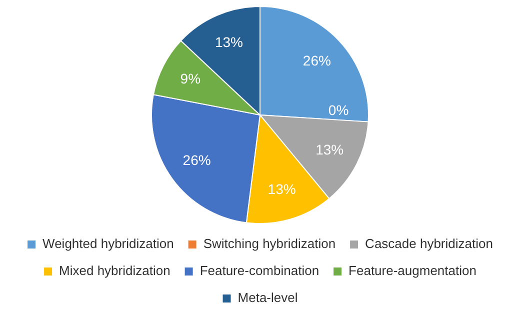 This screenshot has width=520, height=319. Describe the element at coordinates (260, 270) in the screenshot. I see `legend-label: Feature-combination` at that location.